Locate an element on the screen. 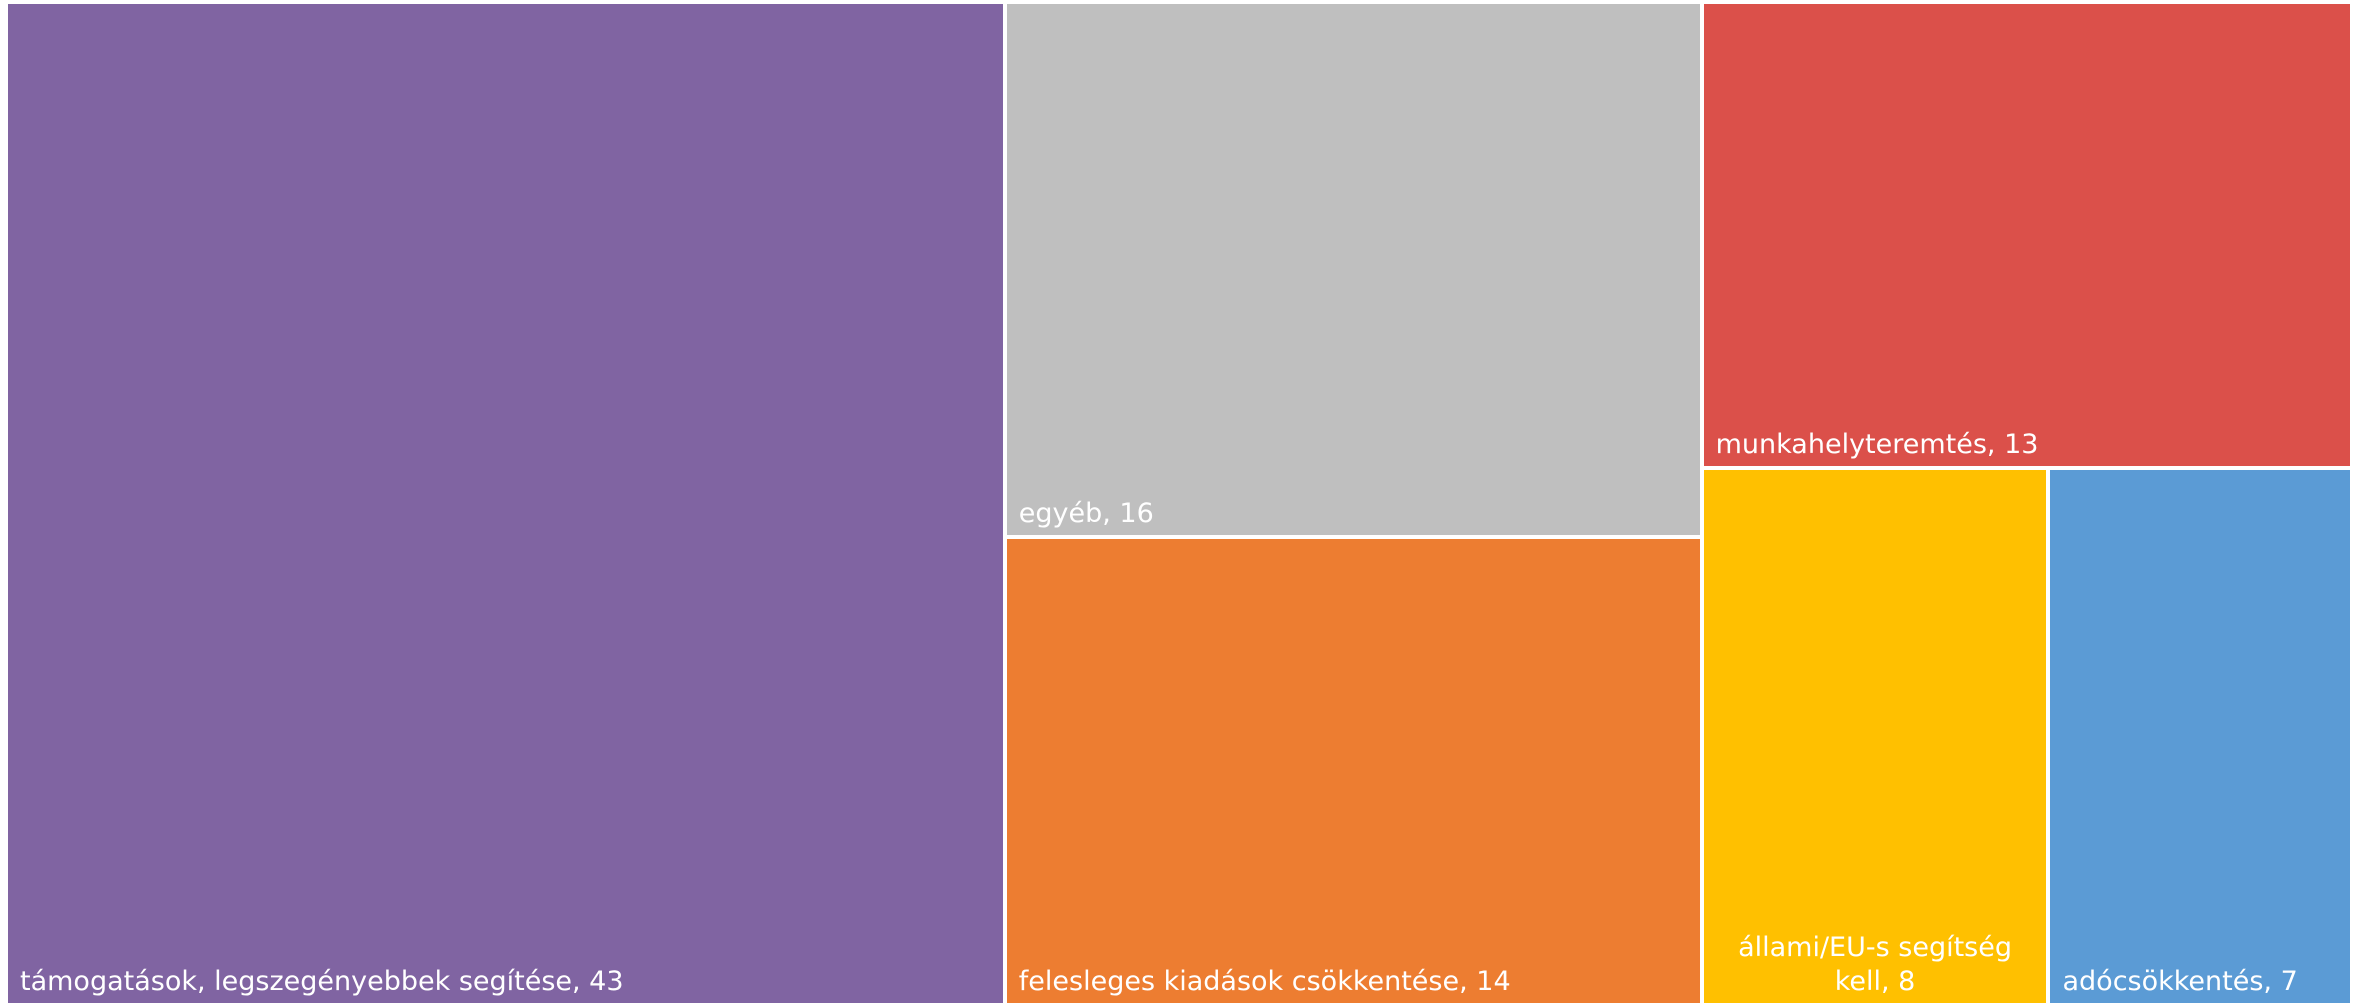 The image size is (2359, 1007). tile-label: felesleges kiadások csökkentése, 14 is located at coordinates (1264, 981).